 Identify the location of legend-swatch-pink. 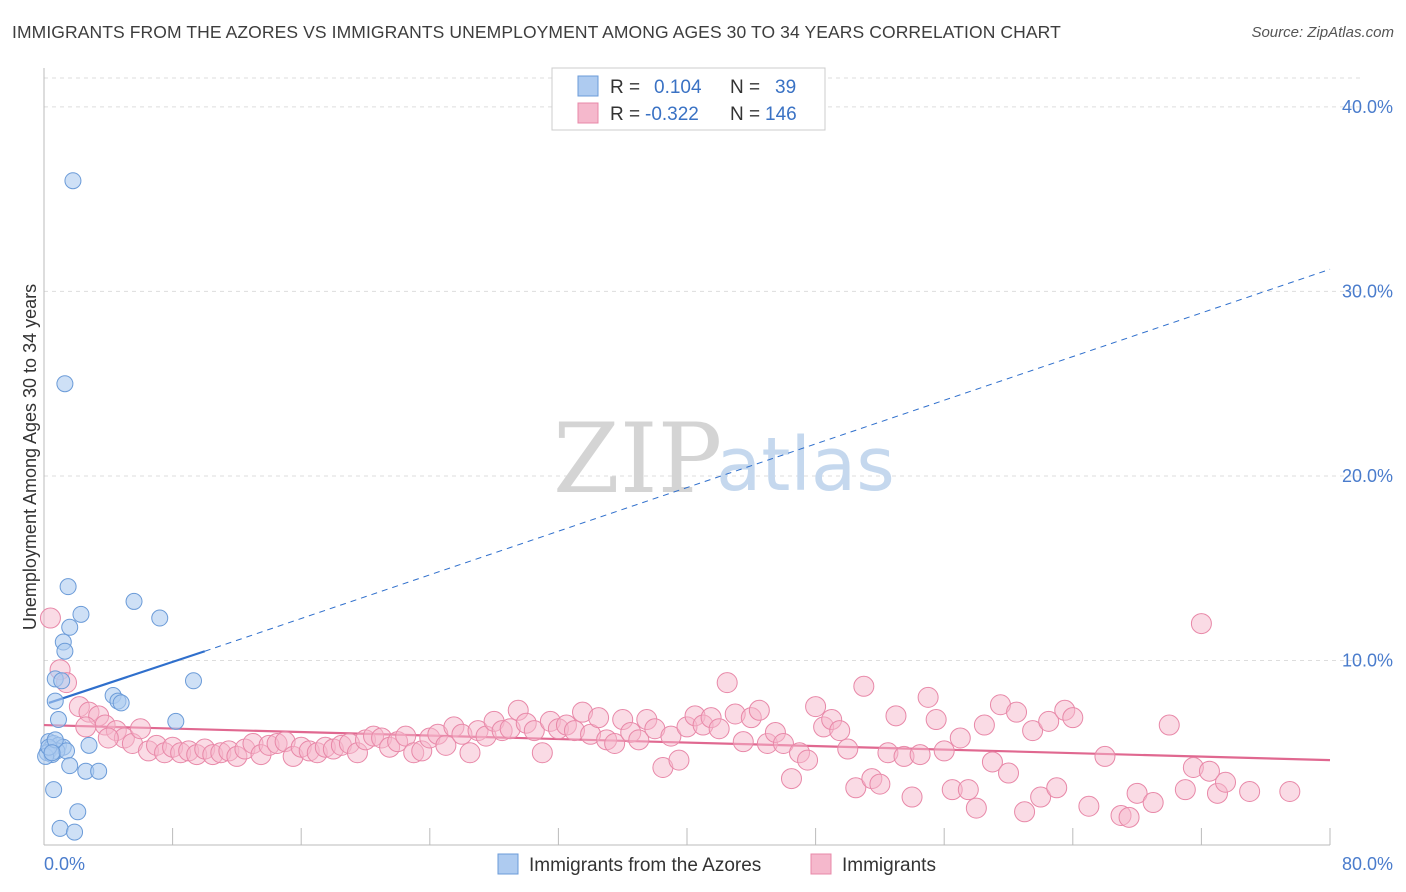
(588, 113).